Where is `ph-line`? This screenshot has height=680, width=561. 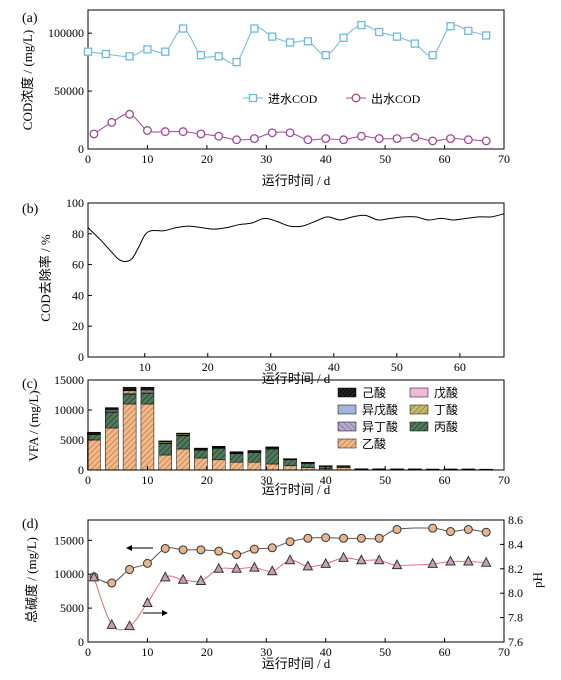 ph-line is located at coordinates (290, 594).